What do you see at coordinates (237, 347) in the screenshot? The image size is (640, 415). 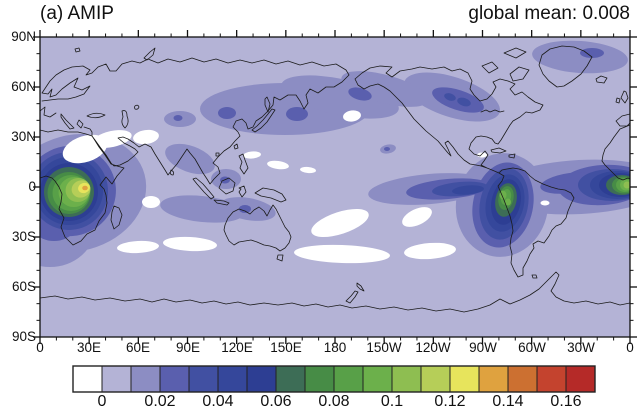 I see `lon-tick-label: 120E` at bounding box center [237, 347].